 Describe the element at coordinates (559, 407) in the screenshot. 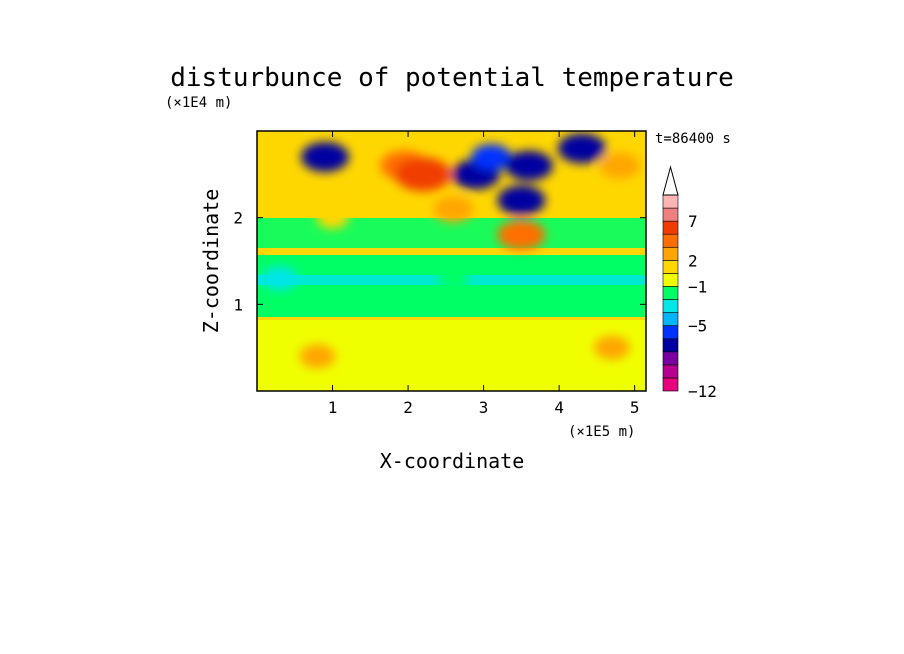

I see `x-tick-label: 4` at that location.